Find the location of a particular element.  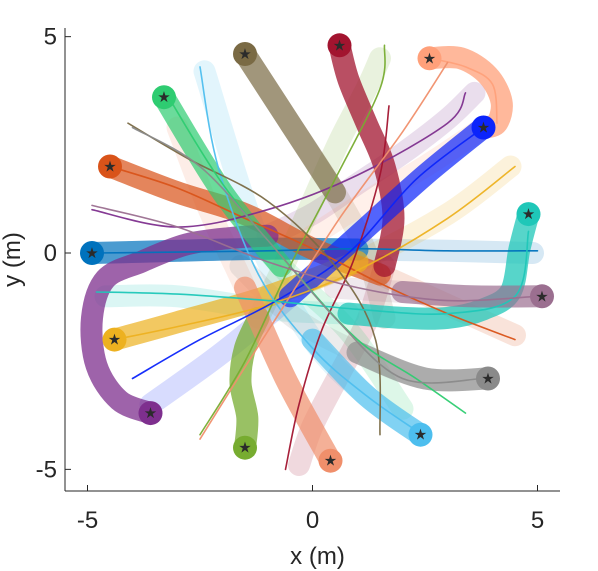

start-star-icon-11: ★ is located at coordinates (330, 461).